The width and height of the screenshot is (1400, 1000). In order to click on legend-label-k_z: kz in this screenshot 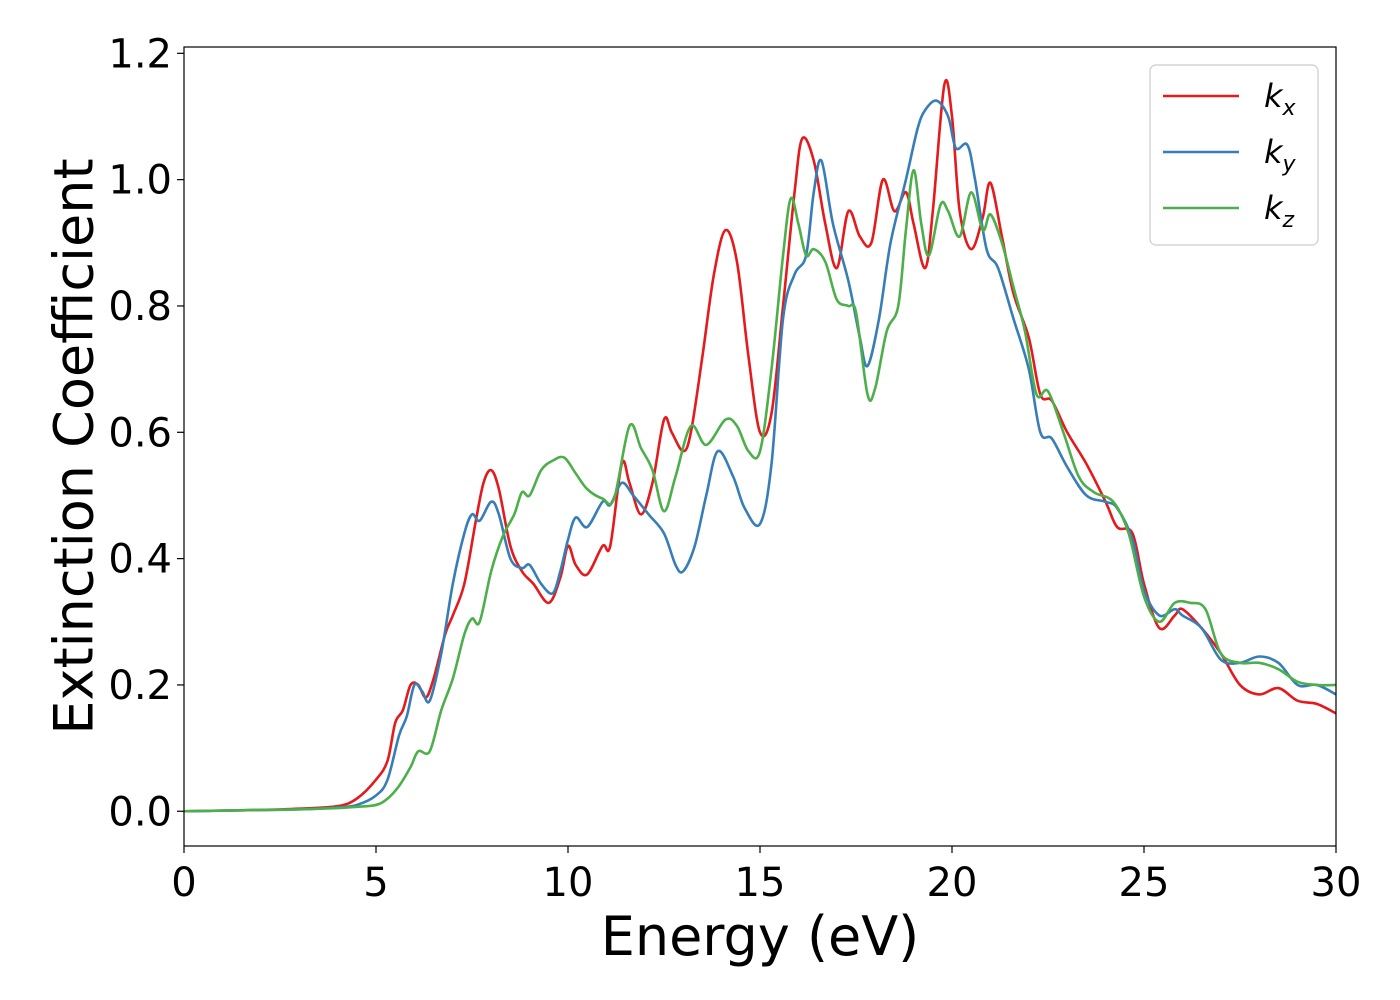, I will do `click(1279, 211)`.